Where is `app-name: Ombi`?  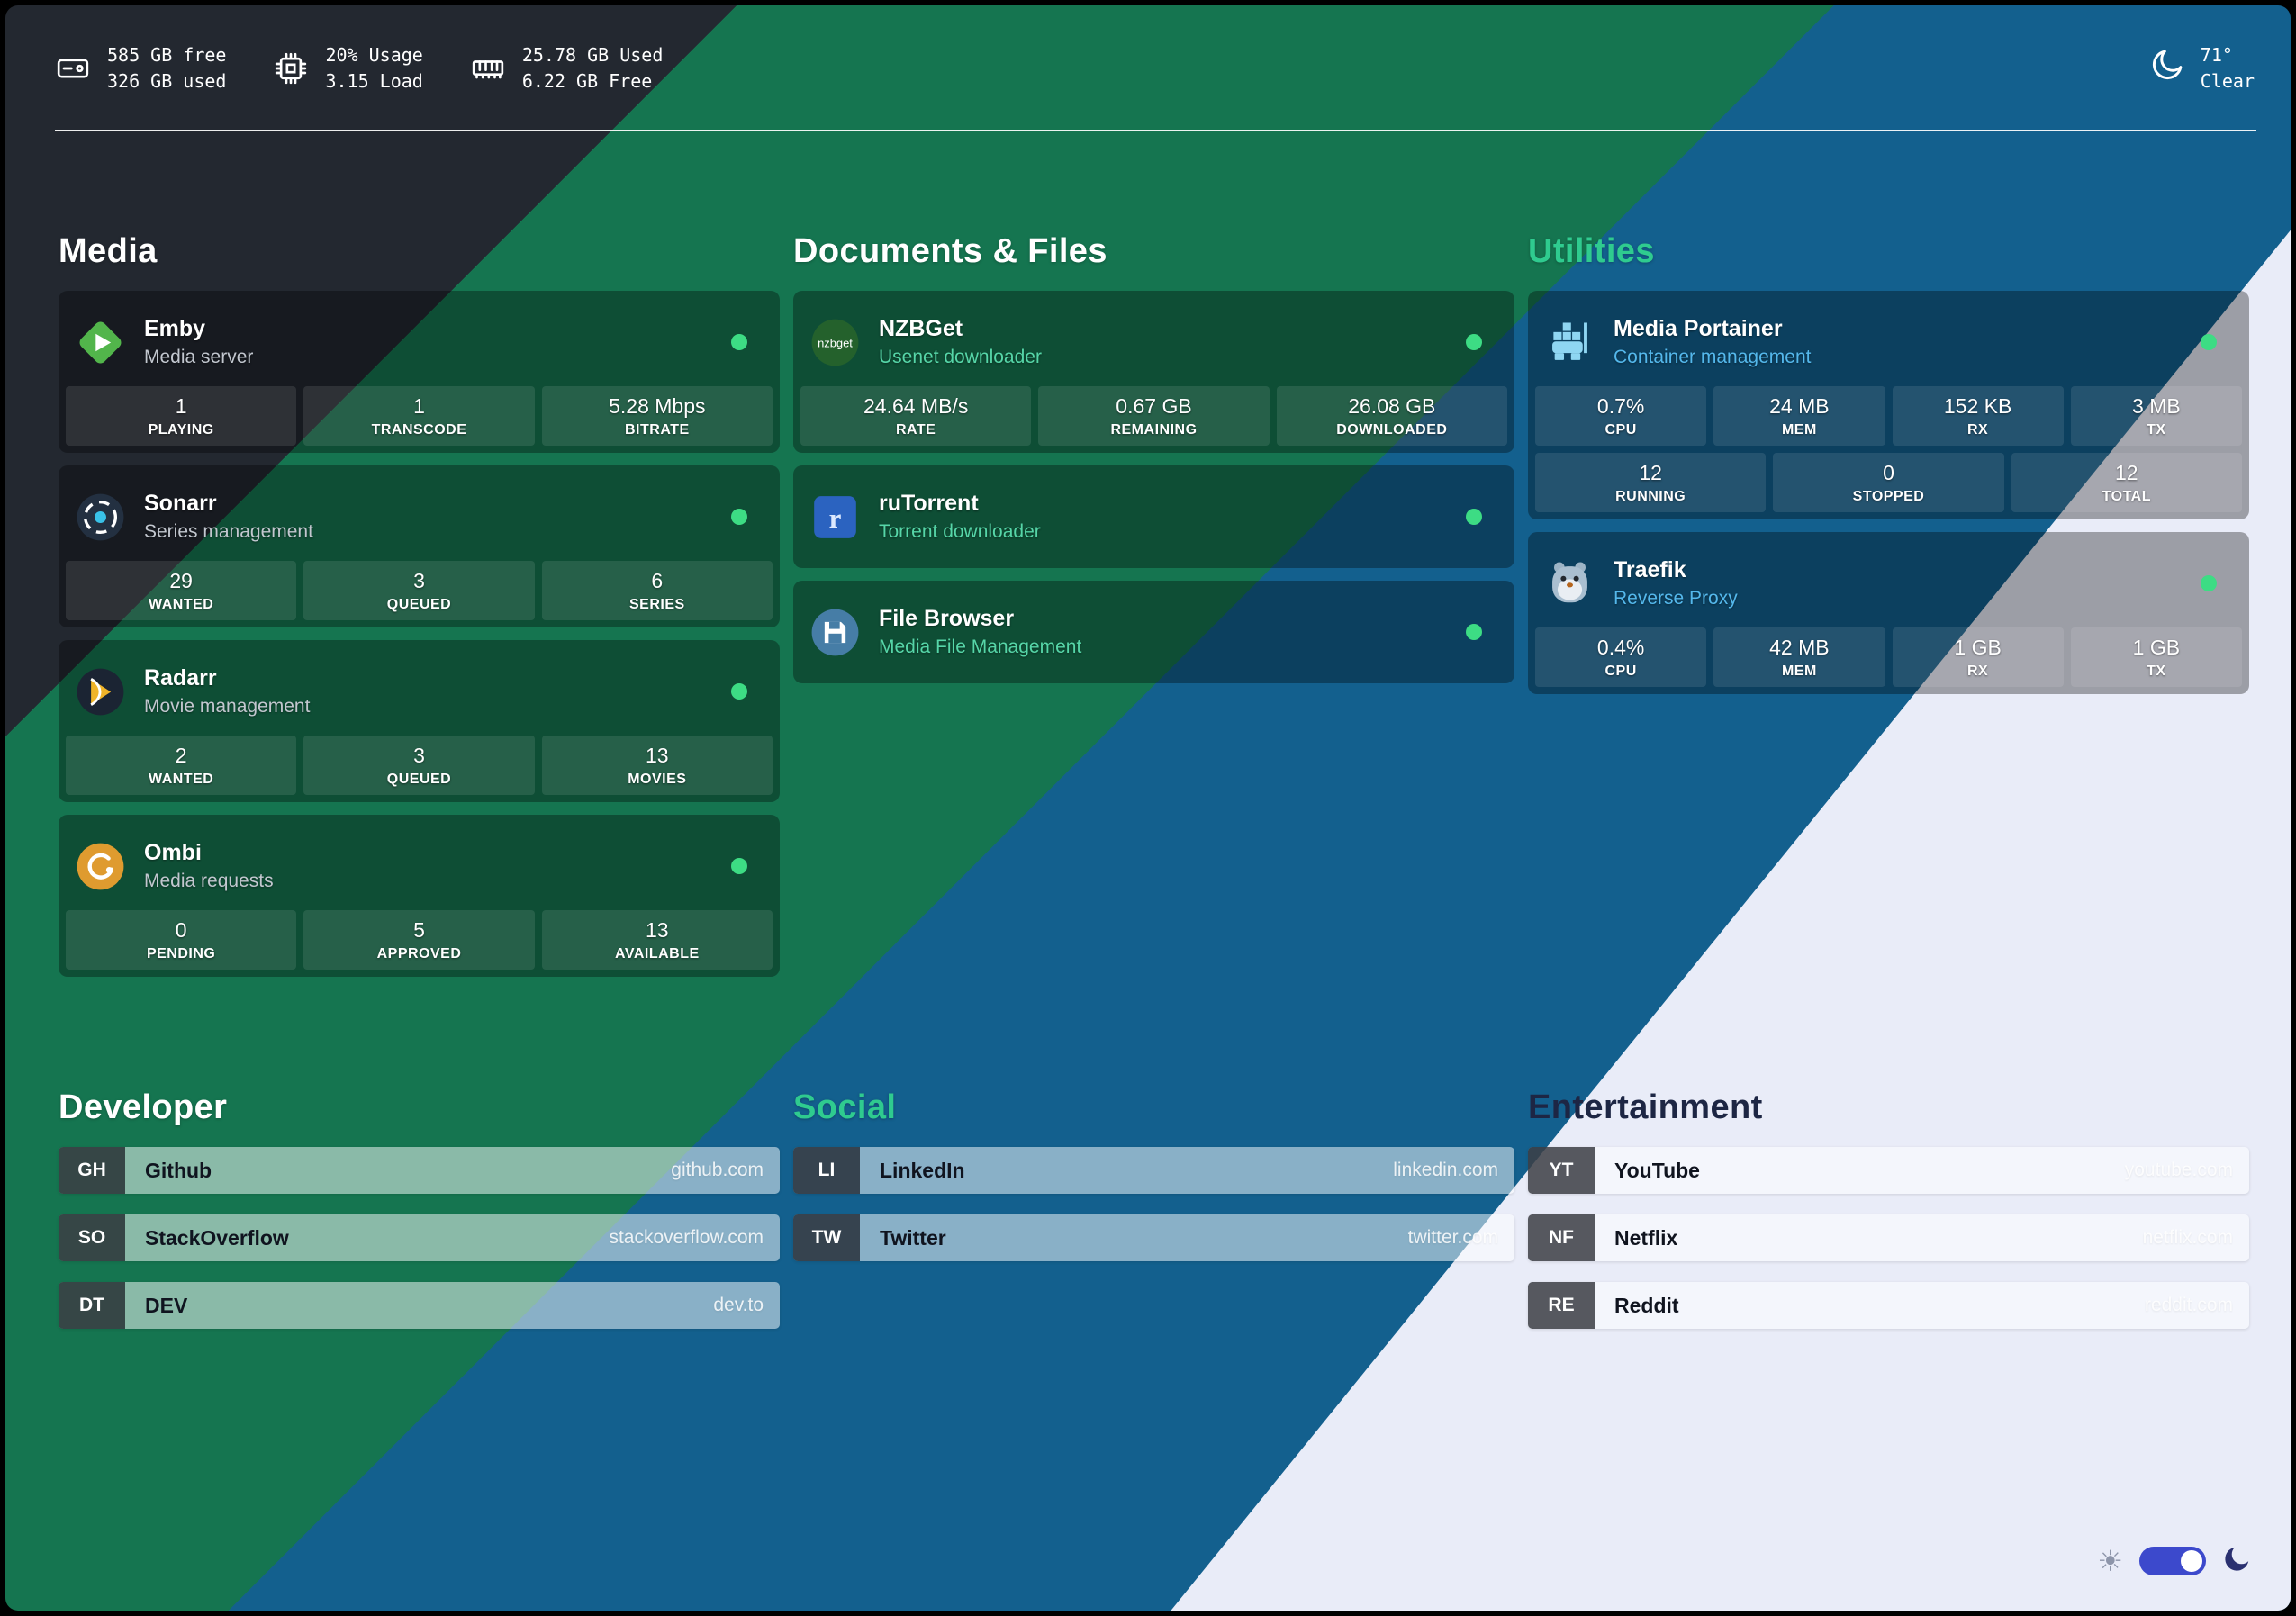
app-name: Ombi is located at coordinates (173, 852).